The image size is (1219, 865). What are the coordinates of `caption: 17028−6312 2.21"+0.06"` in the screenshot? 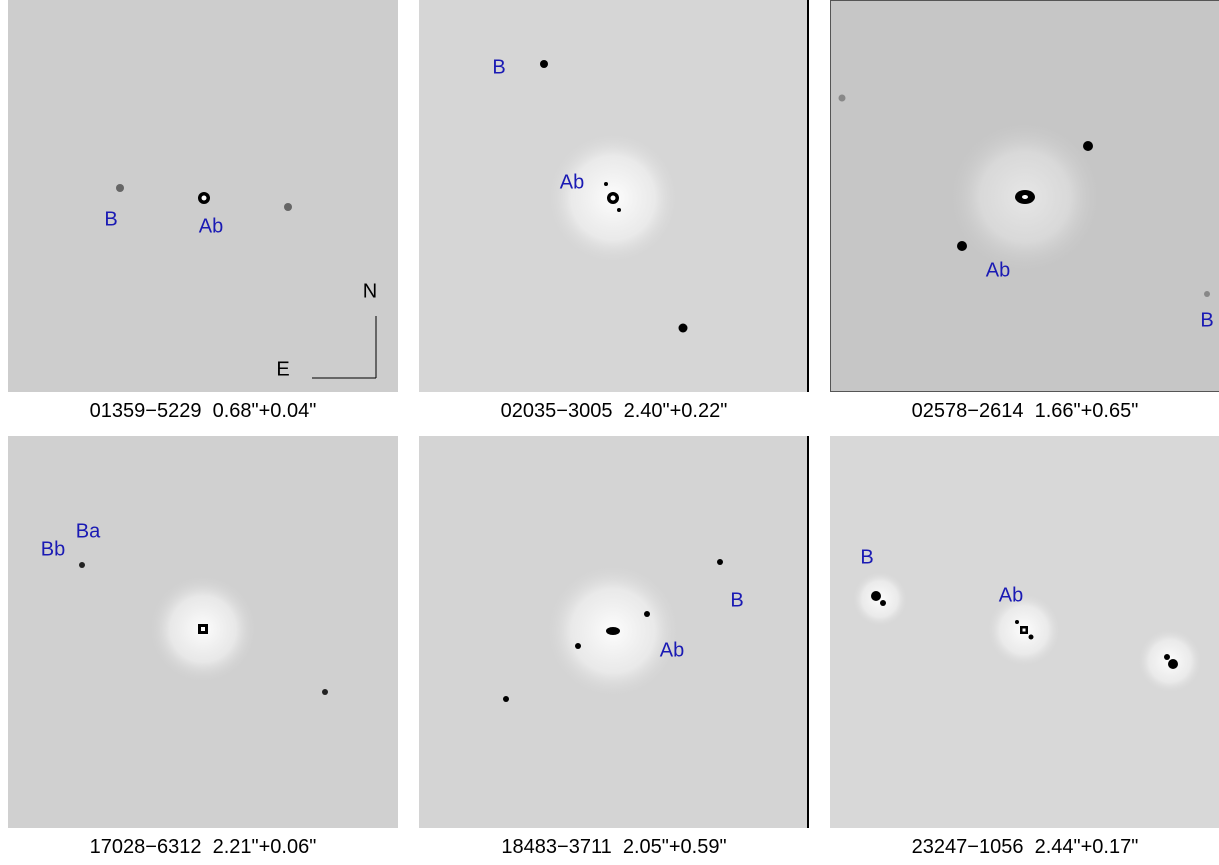 It's located at (203, 847).